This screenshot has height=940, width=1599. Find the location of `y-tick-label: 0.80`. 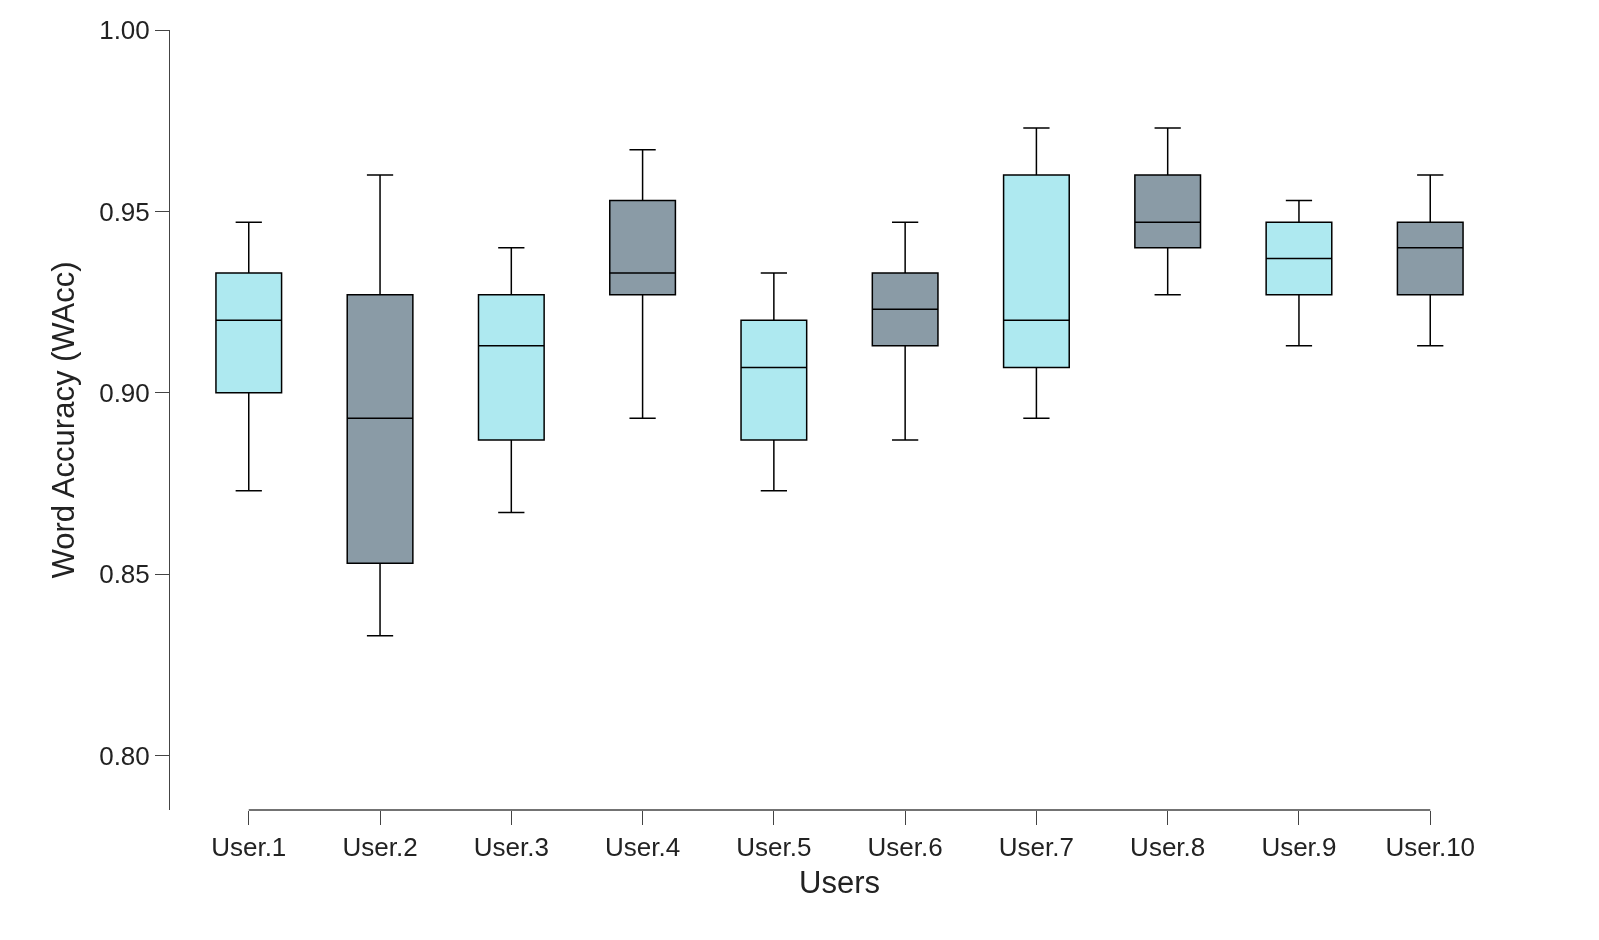

y-tick-label: 0.80 is located at coordinates (124, 755).